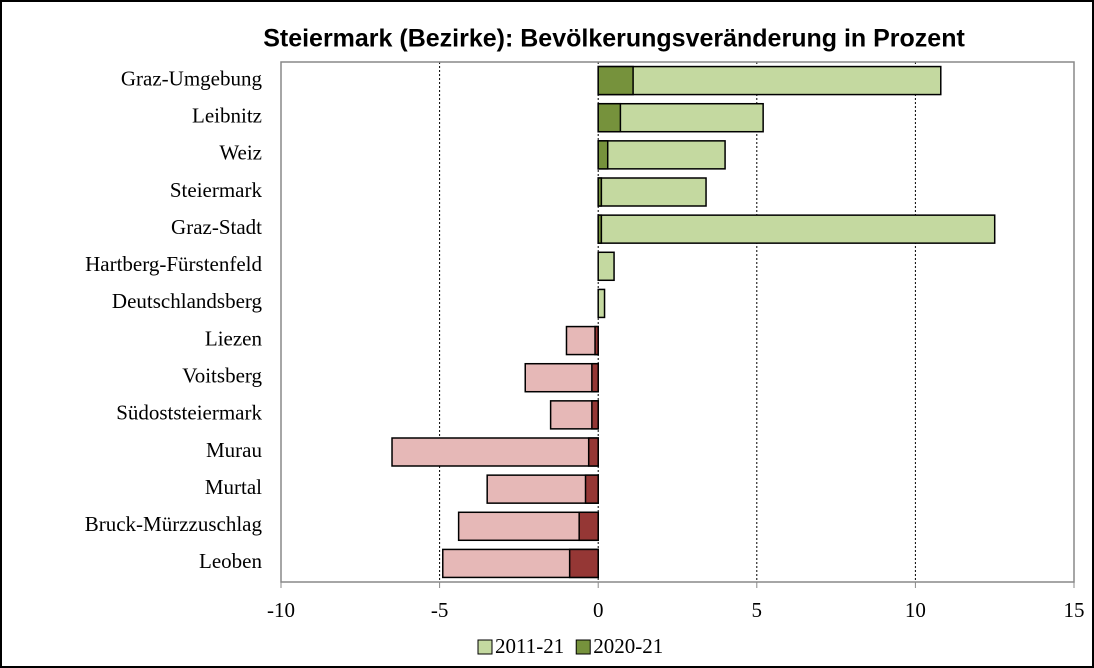 The image size is (1094, 668). Describe the element at coordinates (233, 487) in the screenshot. I see `y-tick-label: Murtal` at that location.